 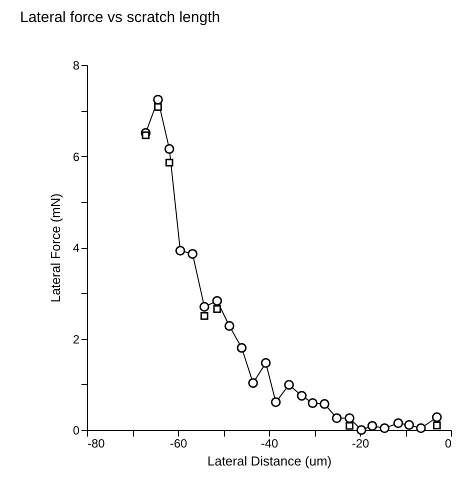 What do you see at coordinates (448, 443) in the screenshot?
I see `x-tick-label: 0` at bounding box center [448, 443].